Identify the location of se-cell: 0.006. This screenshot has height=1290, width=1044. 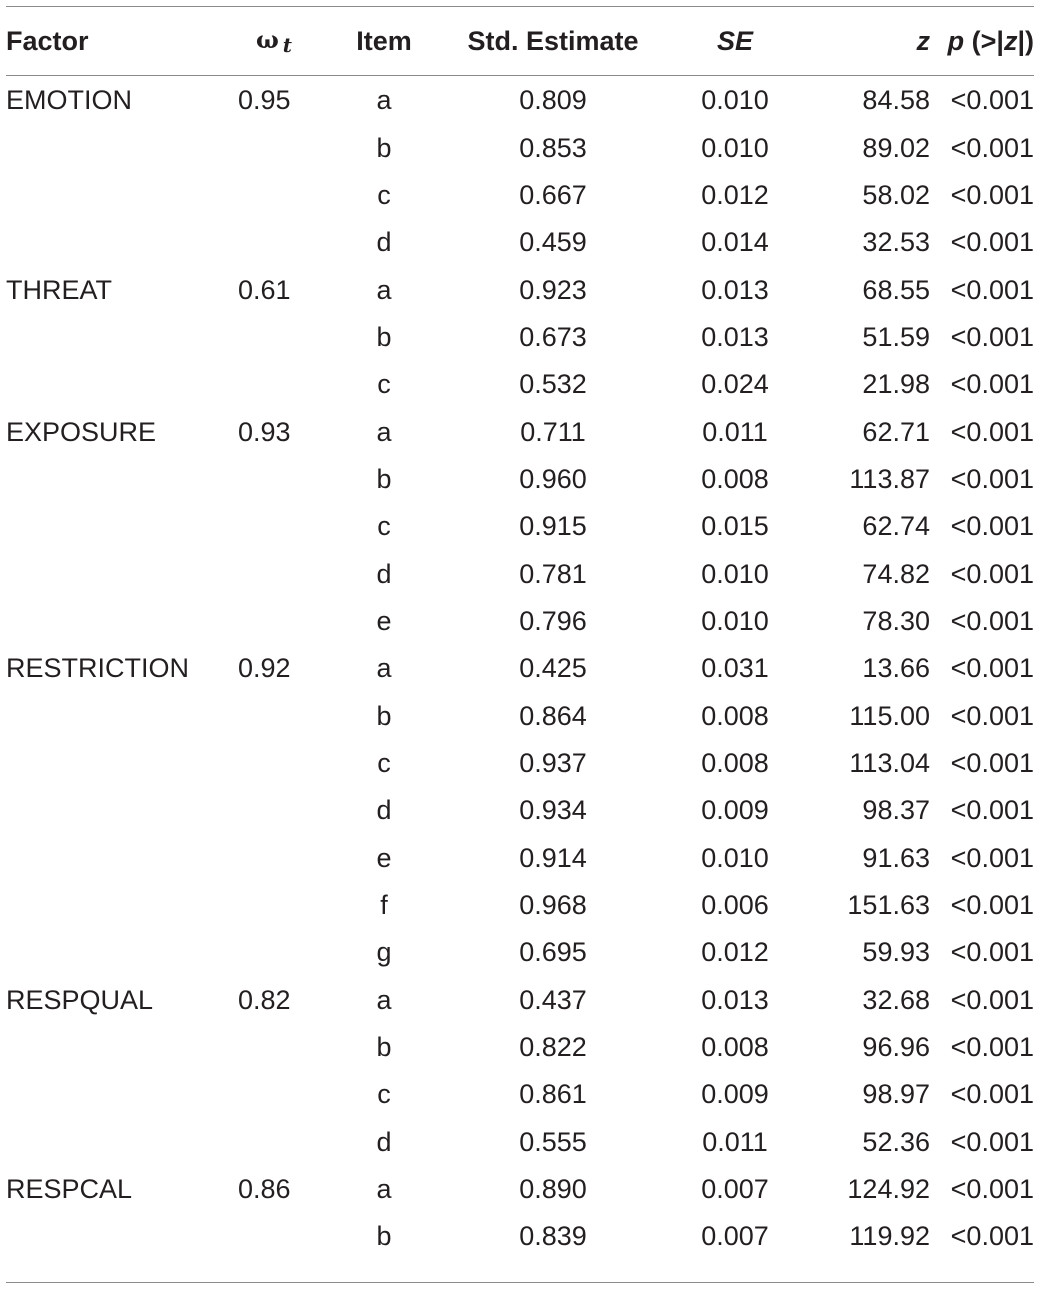
(735, 905).